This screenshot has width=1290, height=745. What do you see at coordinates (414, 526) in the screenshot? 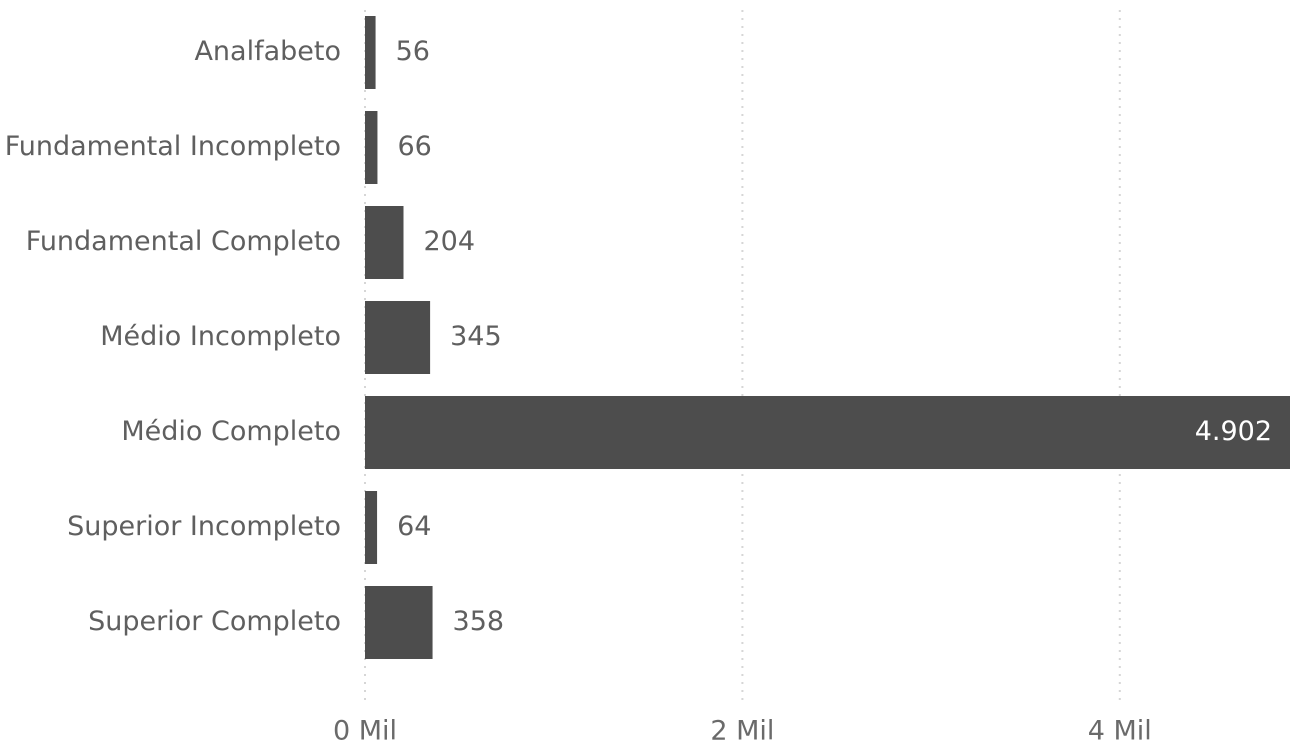
I see `data-label: 64` at bounding box center [414, 526].